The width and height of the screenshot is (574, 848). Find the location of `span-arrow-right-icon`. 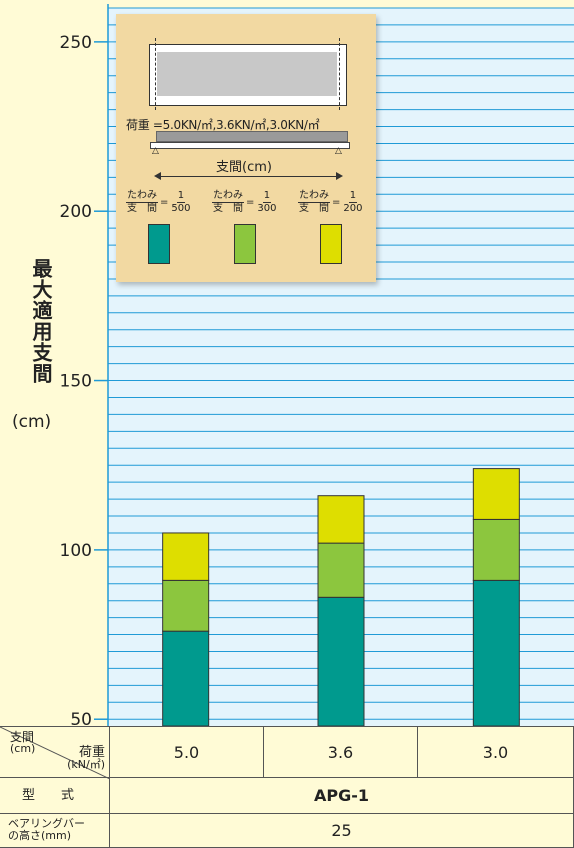

span-arrow-right-icon is located at coordinates (339, 176).